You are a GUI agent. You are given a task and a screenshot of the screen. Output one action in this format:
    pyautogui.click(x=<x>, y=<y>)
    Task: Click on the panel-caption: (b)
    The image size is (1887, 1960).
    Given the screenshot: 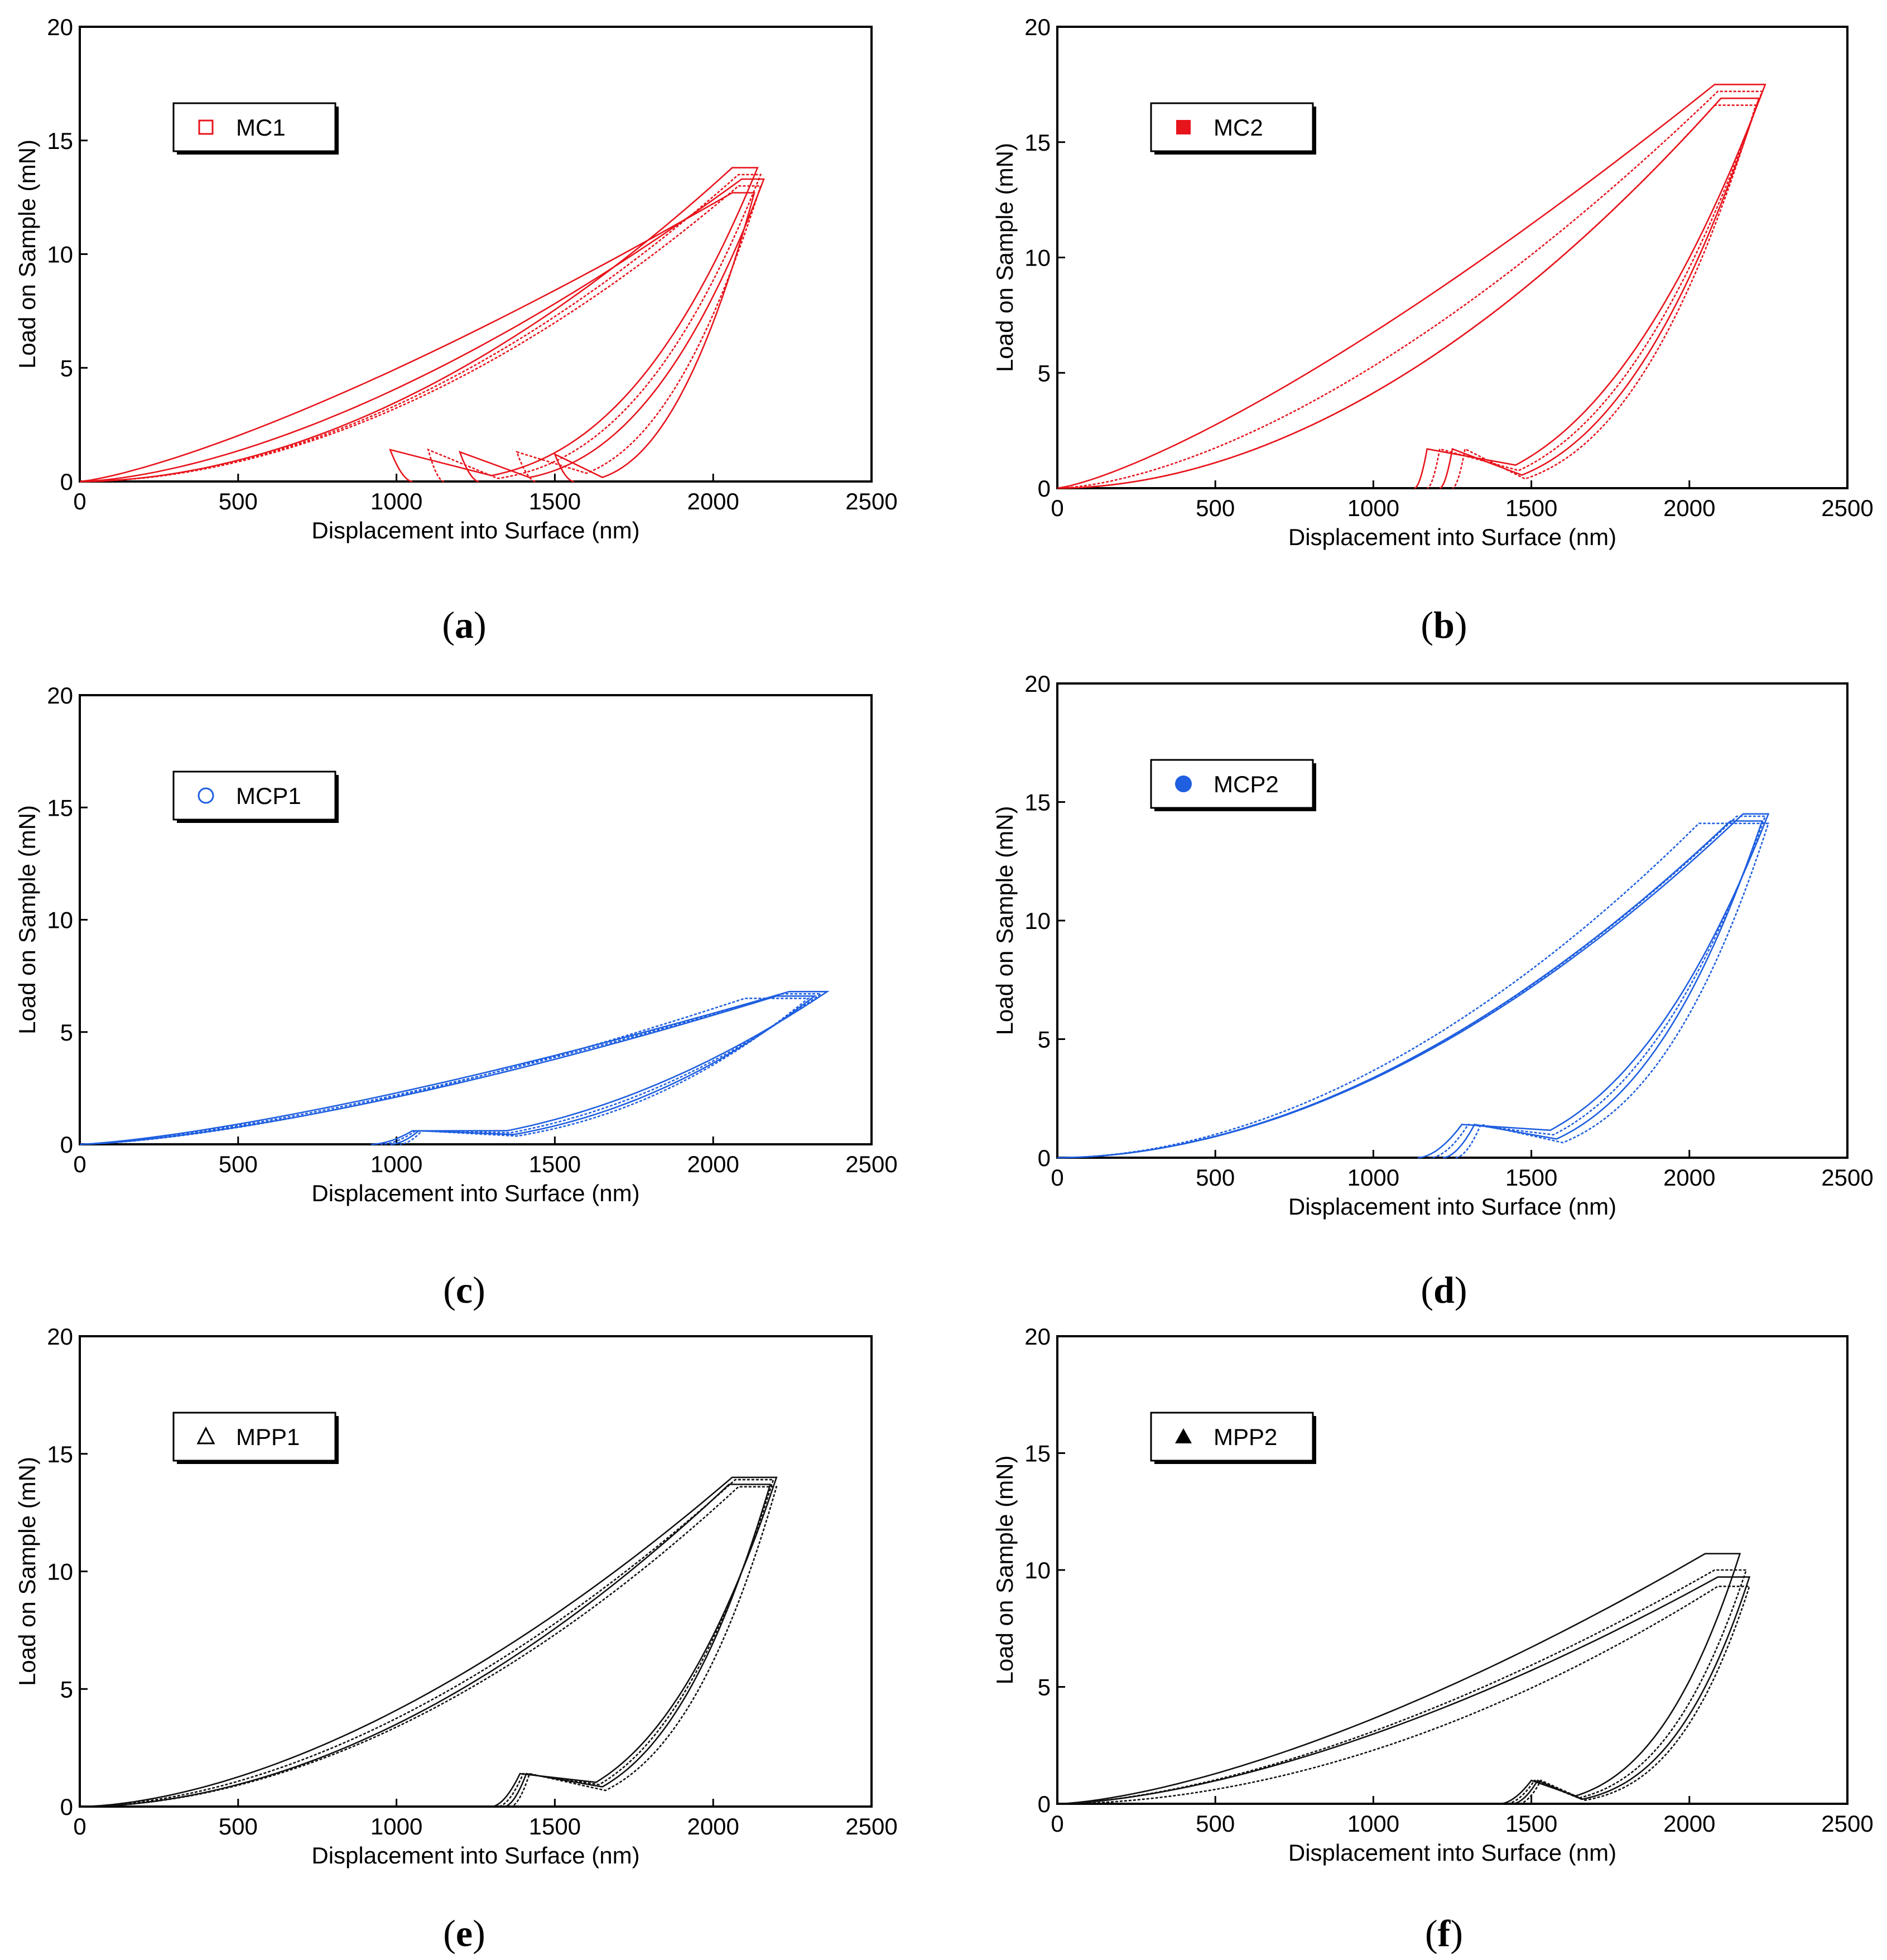 What is the action you would take?
    pyautogui.click(x=1444, y=625)
    